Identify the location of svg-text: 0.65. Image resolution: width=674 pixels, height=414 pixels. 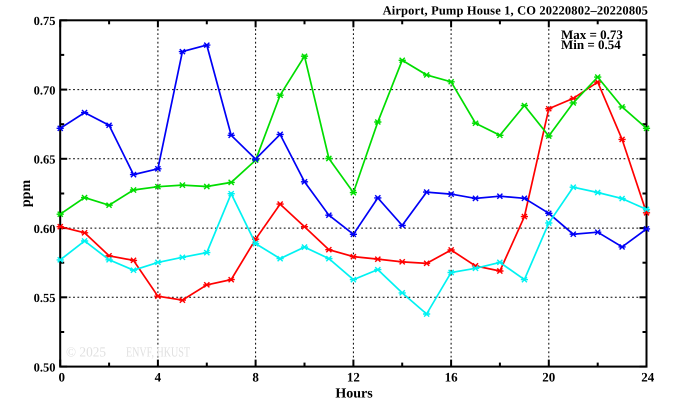
(45, 160).